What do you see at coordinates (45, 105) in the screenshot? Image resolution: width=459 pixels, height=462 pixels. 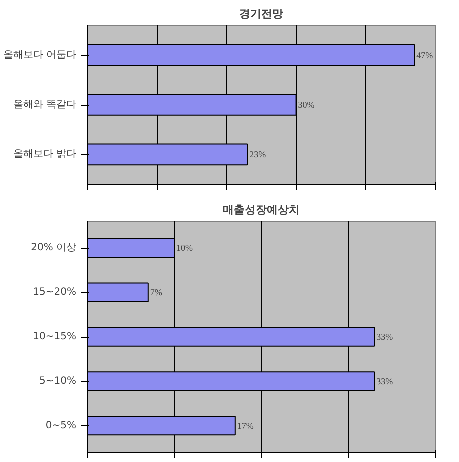 I see `y-tick-label: 올해와 똑같다` at bounding box center [45, 105].